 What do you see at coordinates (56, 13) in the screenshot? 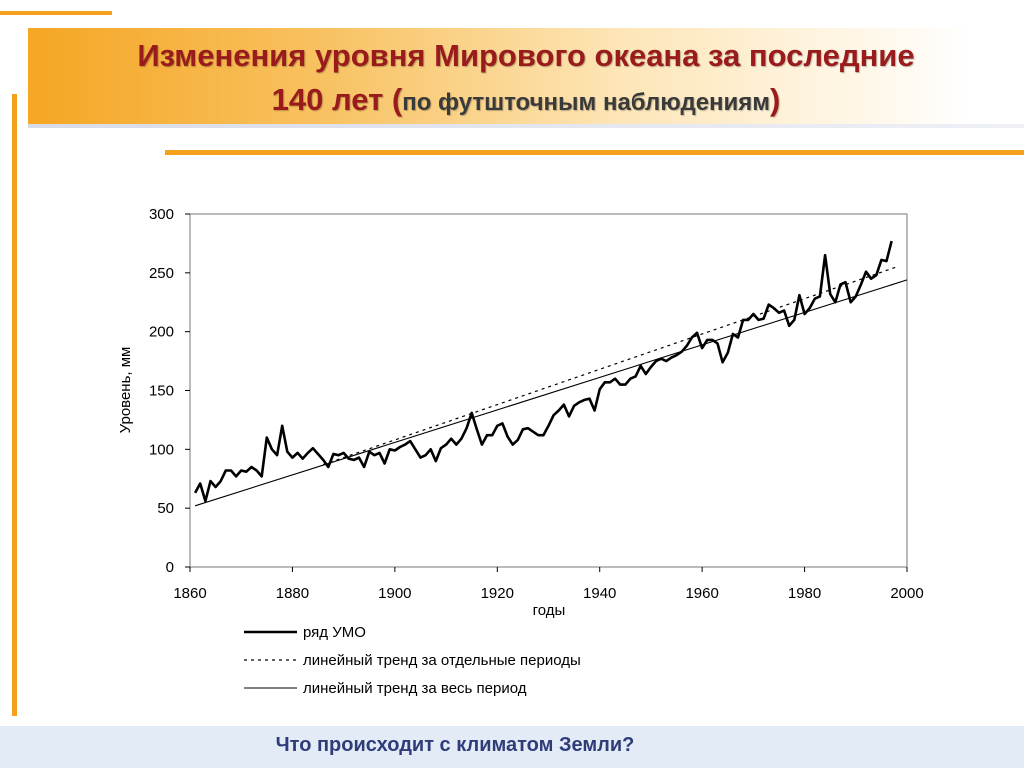
I see `top-left-accent-line` at bounding box center [56, 13].